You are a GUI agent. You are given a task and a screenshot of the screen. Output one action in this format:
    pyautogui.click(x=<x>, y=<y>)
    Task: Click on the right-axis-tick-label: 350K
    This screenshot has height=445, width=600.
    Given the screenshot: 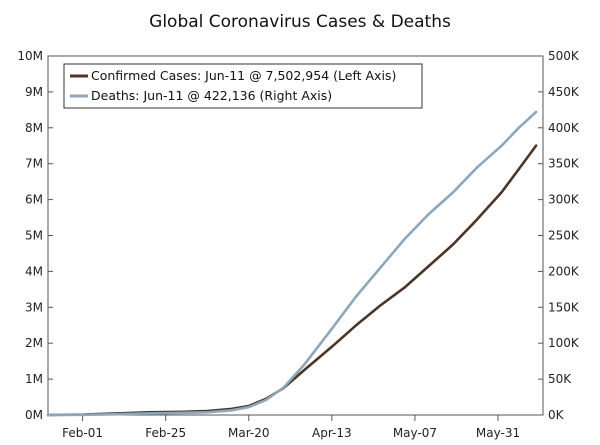 What is the action you would take?
    pyautogui.click(x=564, y=164)
    